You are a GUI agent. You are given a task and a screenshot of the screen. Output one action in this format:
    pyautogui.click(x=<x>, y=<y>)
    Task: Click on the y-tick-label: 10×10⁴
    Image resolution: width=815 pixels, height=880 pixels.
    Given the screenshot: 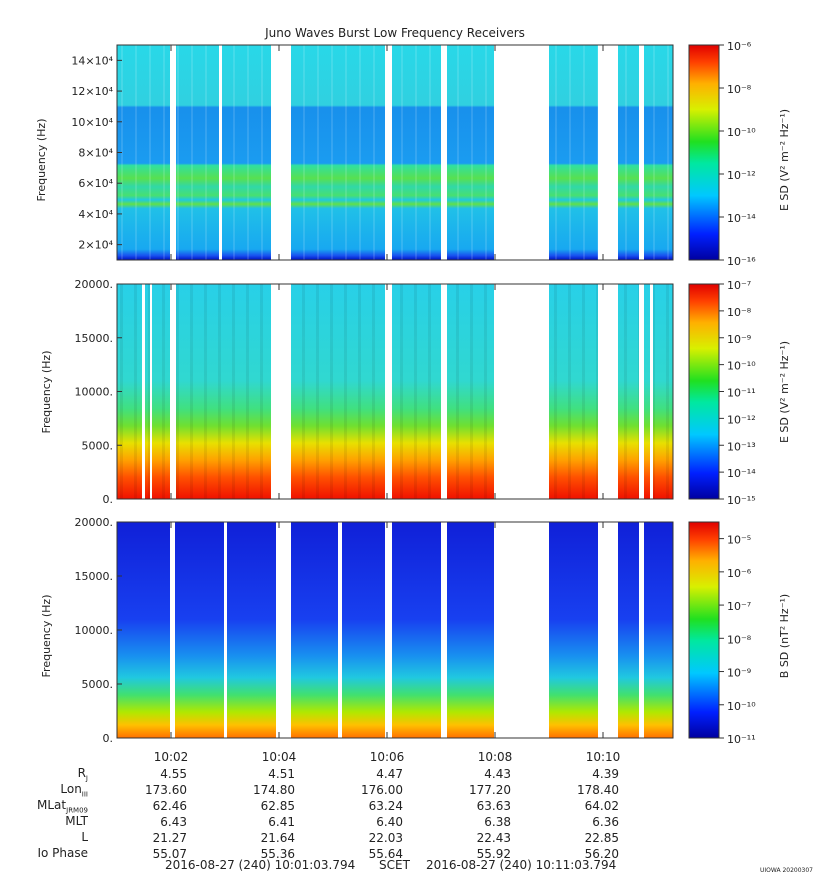 What is the action you would take?
    pyautogui.click(x=92, y=122)
    